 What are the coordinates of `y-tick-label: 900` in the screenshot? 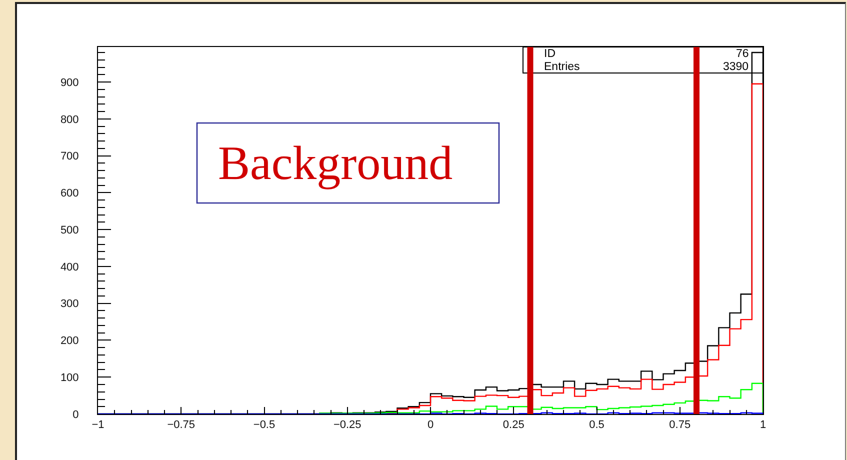 It's located at (69, 82).